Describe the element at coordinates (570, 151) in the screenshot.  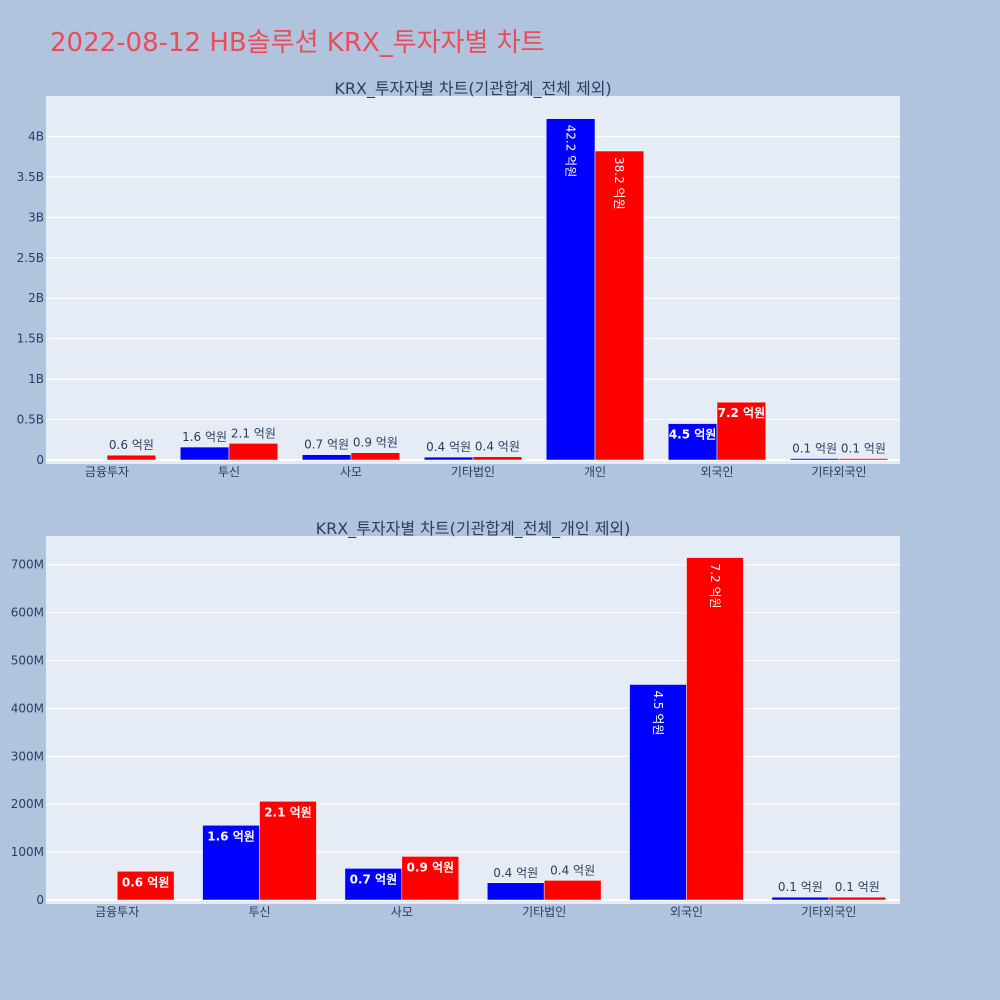
I see `bar-label: 42.2 억원` at that location.